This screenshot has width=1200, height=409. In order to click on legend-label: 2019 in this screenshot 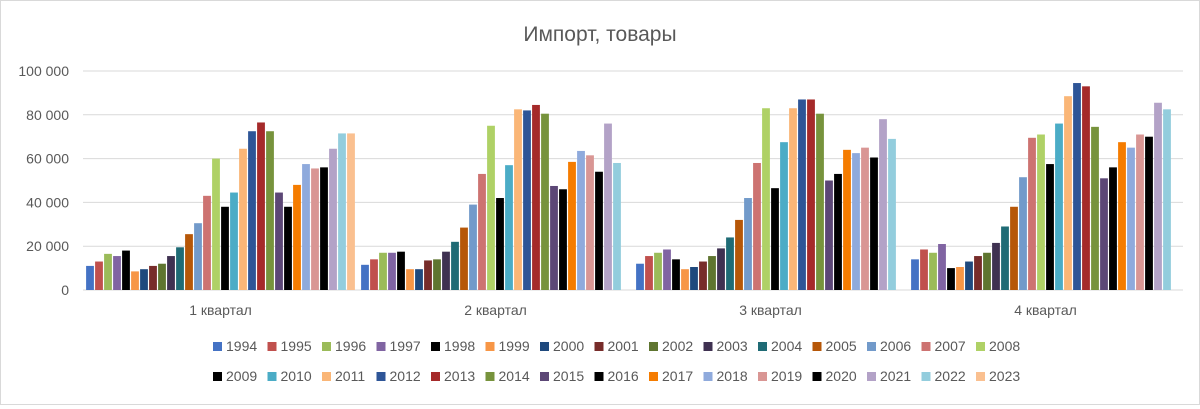, I will do `click(786, 376)`.